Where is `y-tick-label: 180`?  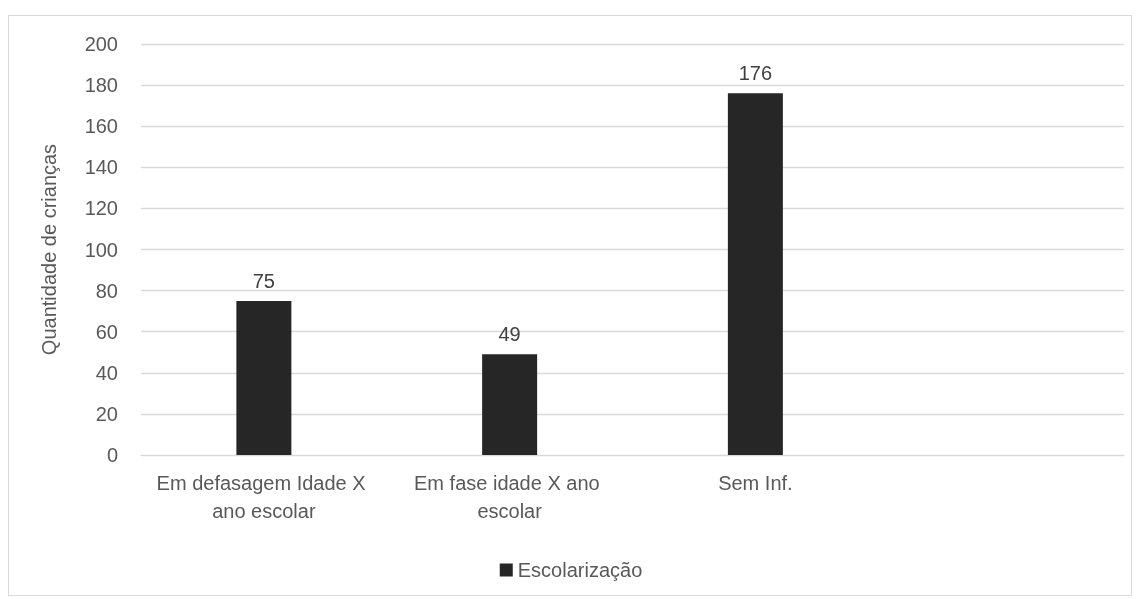 y-tick-label: 180 is located at coordinates (101, 85).